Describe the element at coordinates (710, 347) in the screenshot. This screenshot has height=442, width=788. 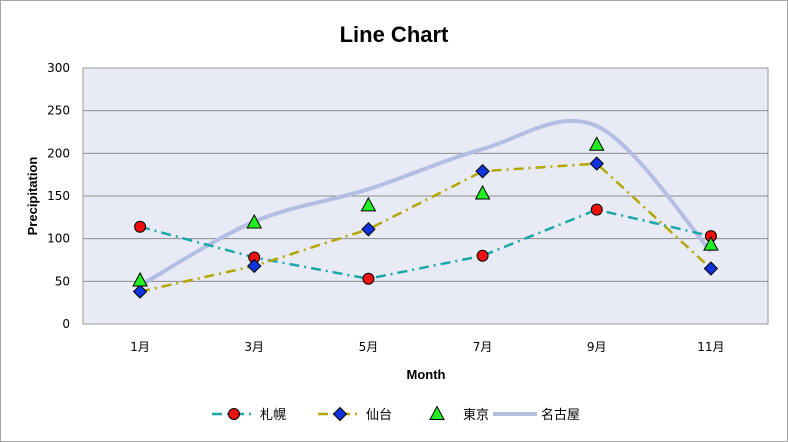
I see `x-tick-label: 11月` at that location.